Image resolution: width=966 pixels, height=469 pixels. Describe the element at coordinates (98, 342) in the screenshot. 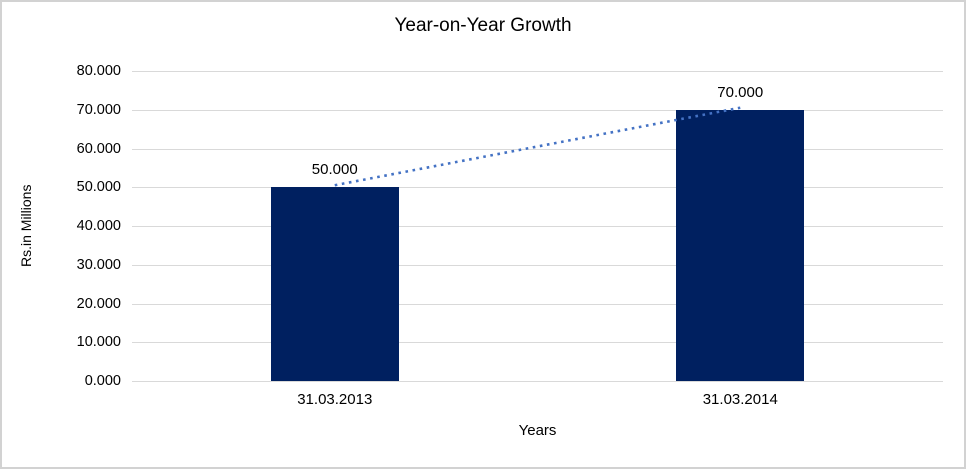

I see `y-tick-label: 10.000` at that location.